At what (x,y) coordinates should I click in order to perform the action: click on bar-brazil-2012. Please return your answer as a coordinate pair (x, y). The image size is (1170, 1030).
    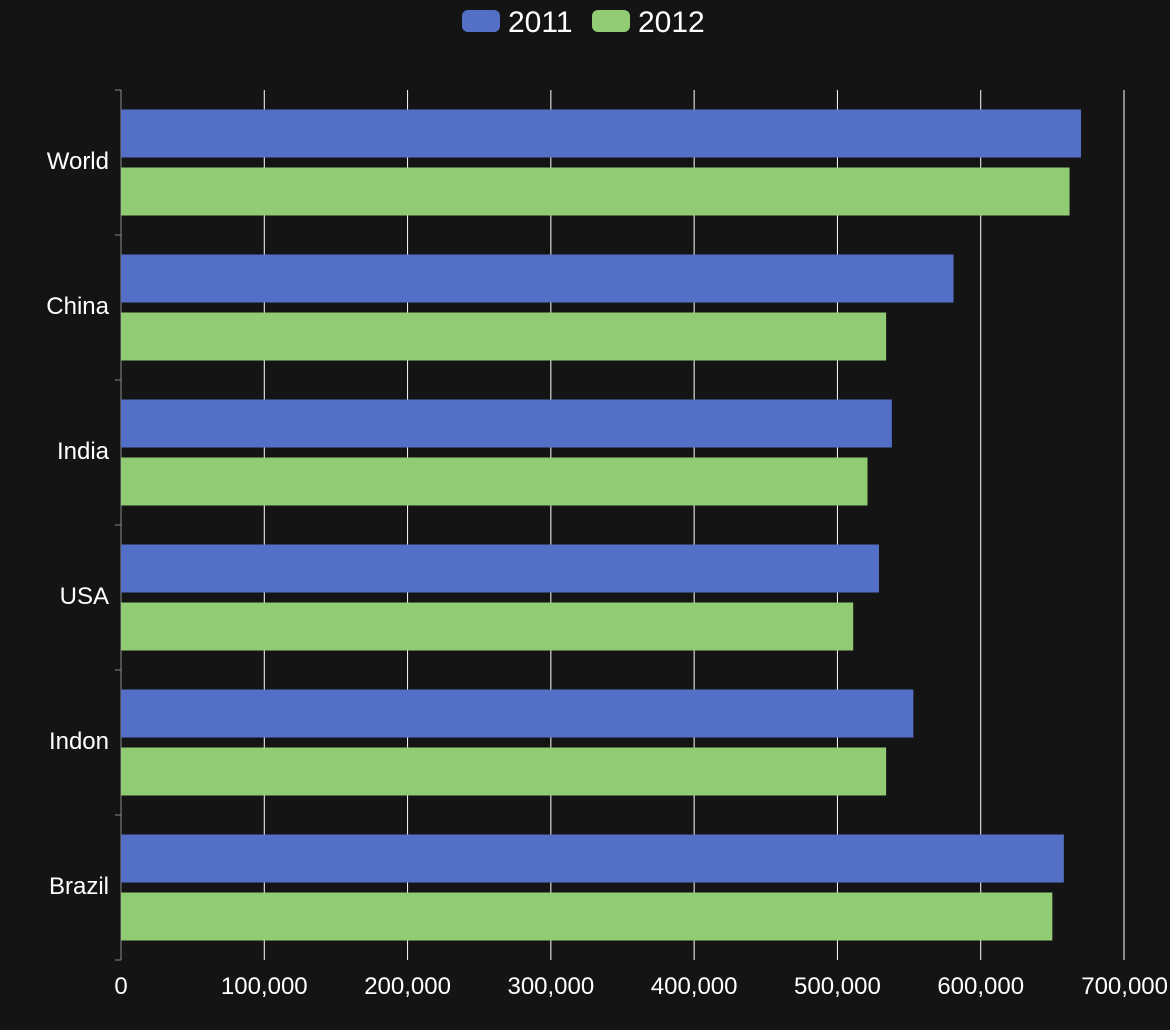
    Looking at the image, I should click on (587, 916).